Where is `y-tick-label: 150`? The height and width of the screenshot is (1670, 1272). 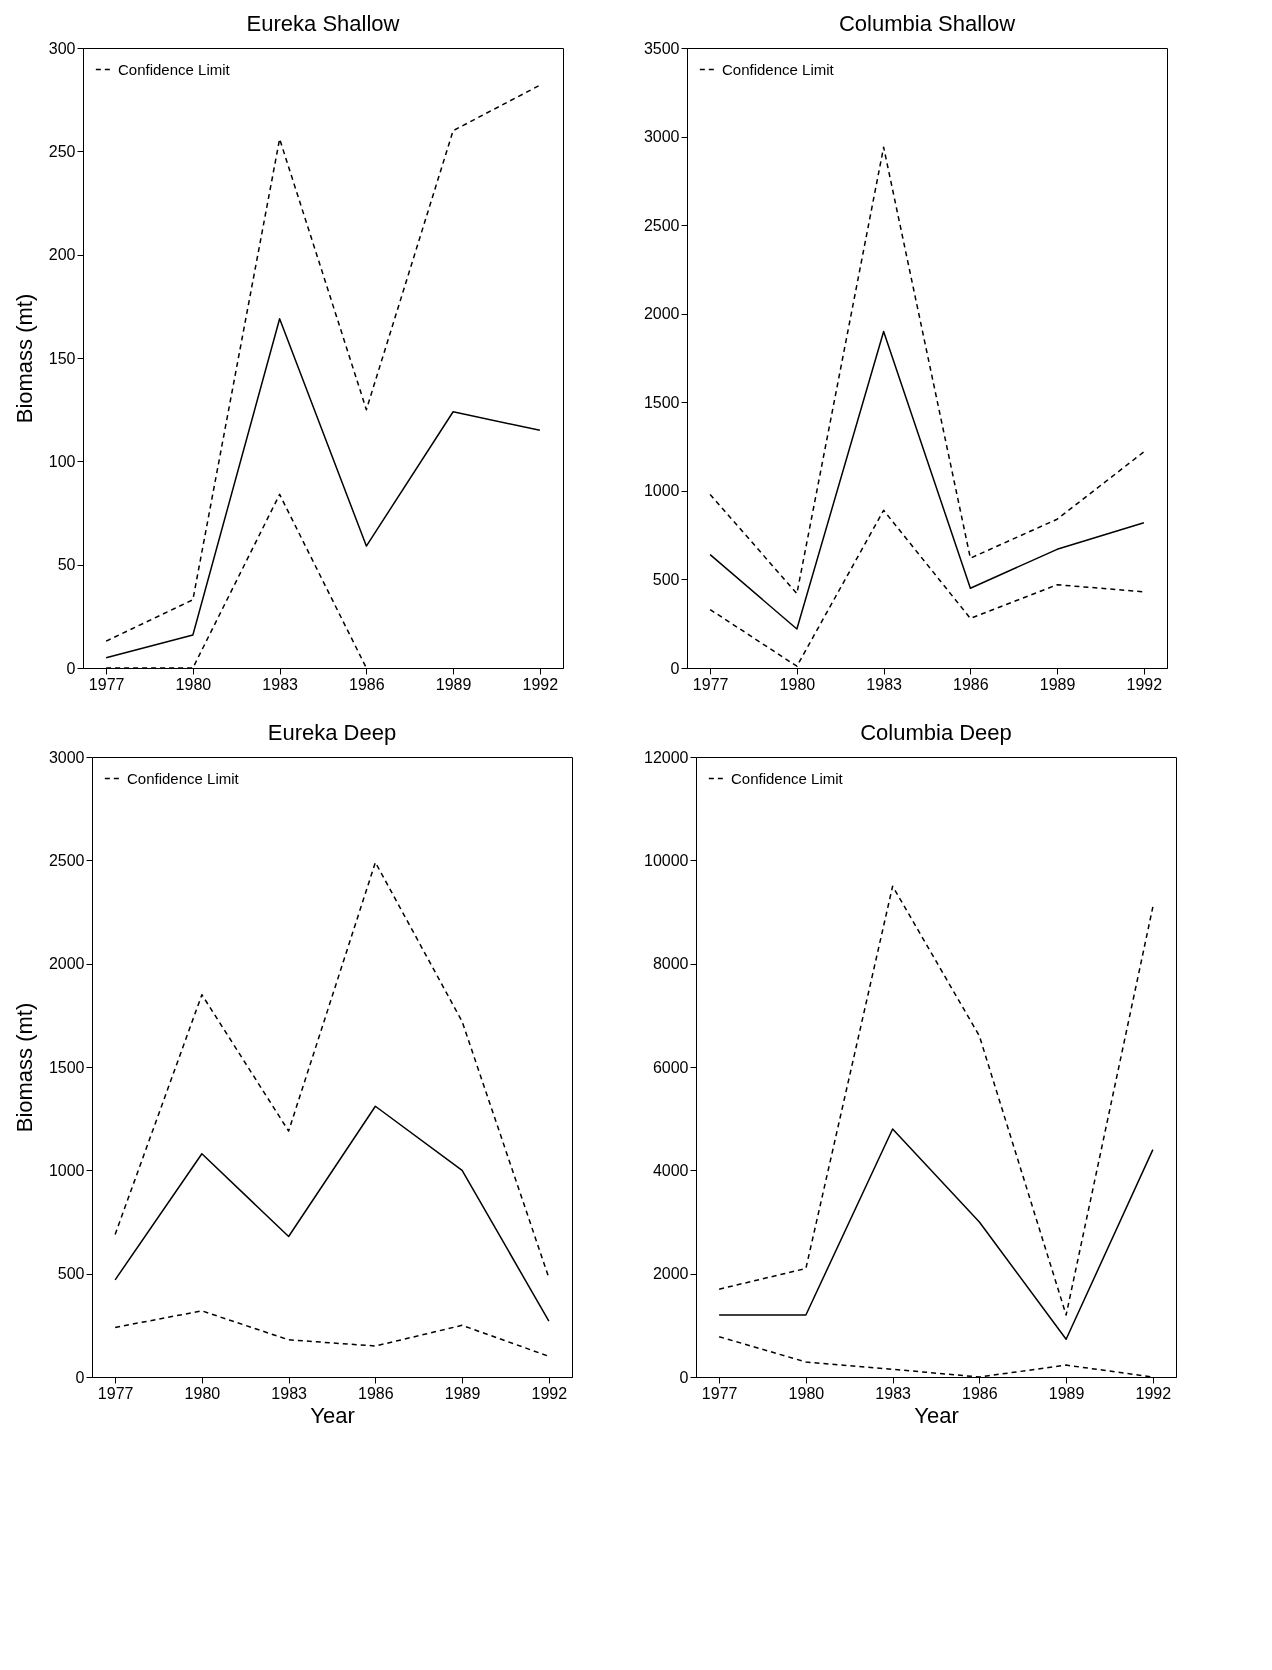 y-tick-label: 150 is located at coordinates (62, 358).